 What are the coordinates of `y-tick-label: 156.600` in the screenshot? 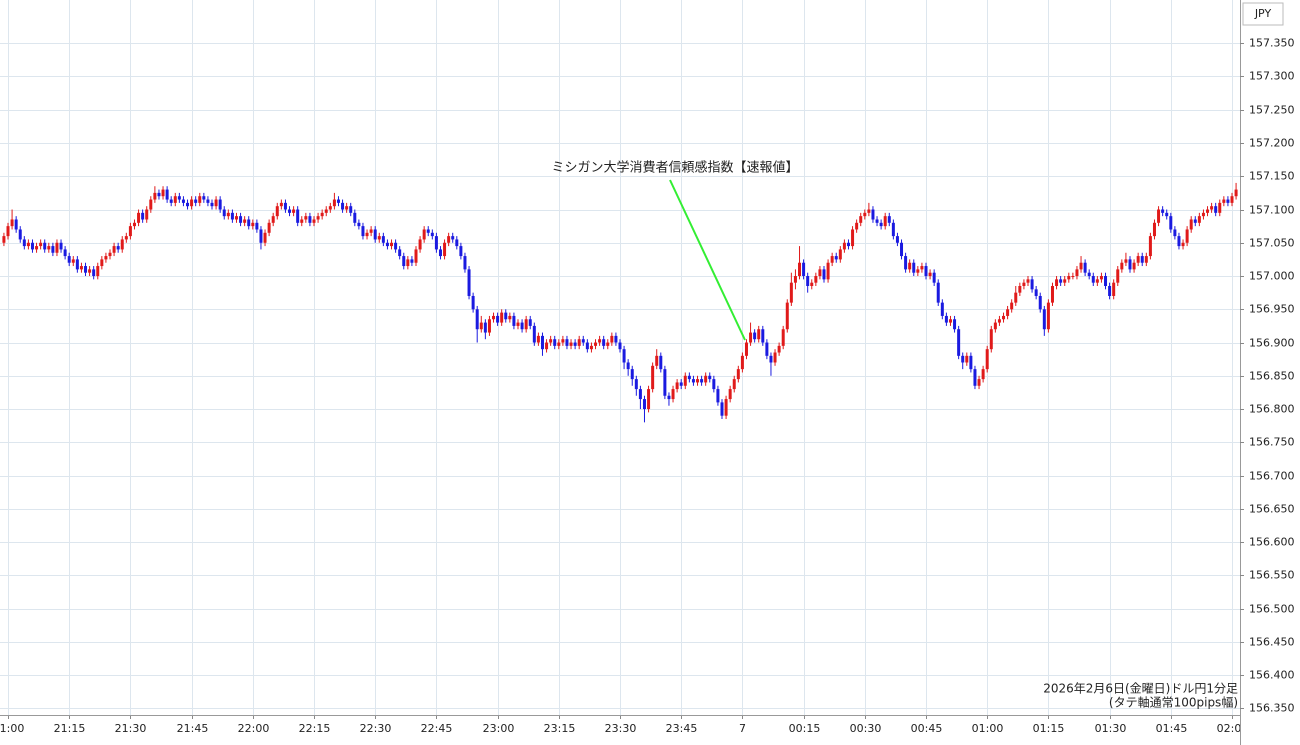 It's located at (1272, 542).